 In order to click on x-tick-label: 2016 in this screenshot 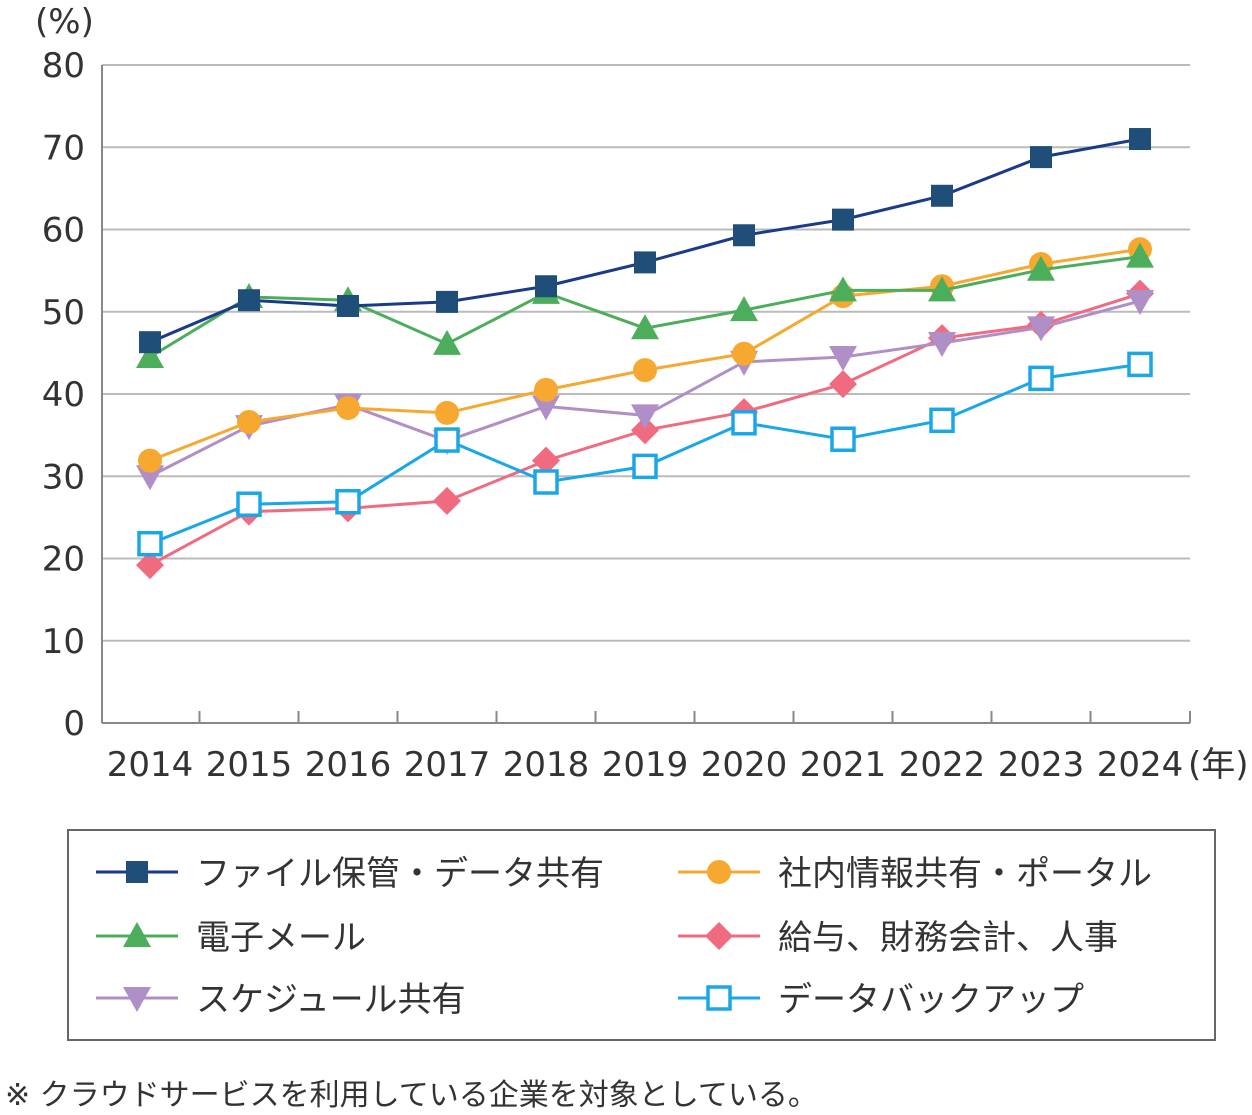, I will do `click(348, 765)`.